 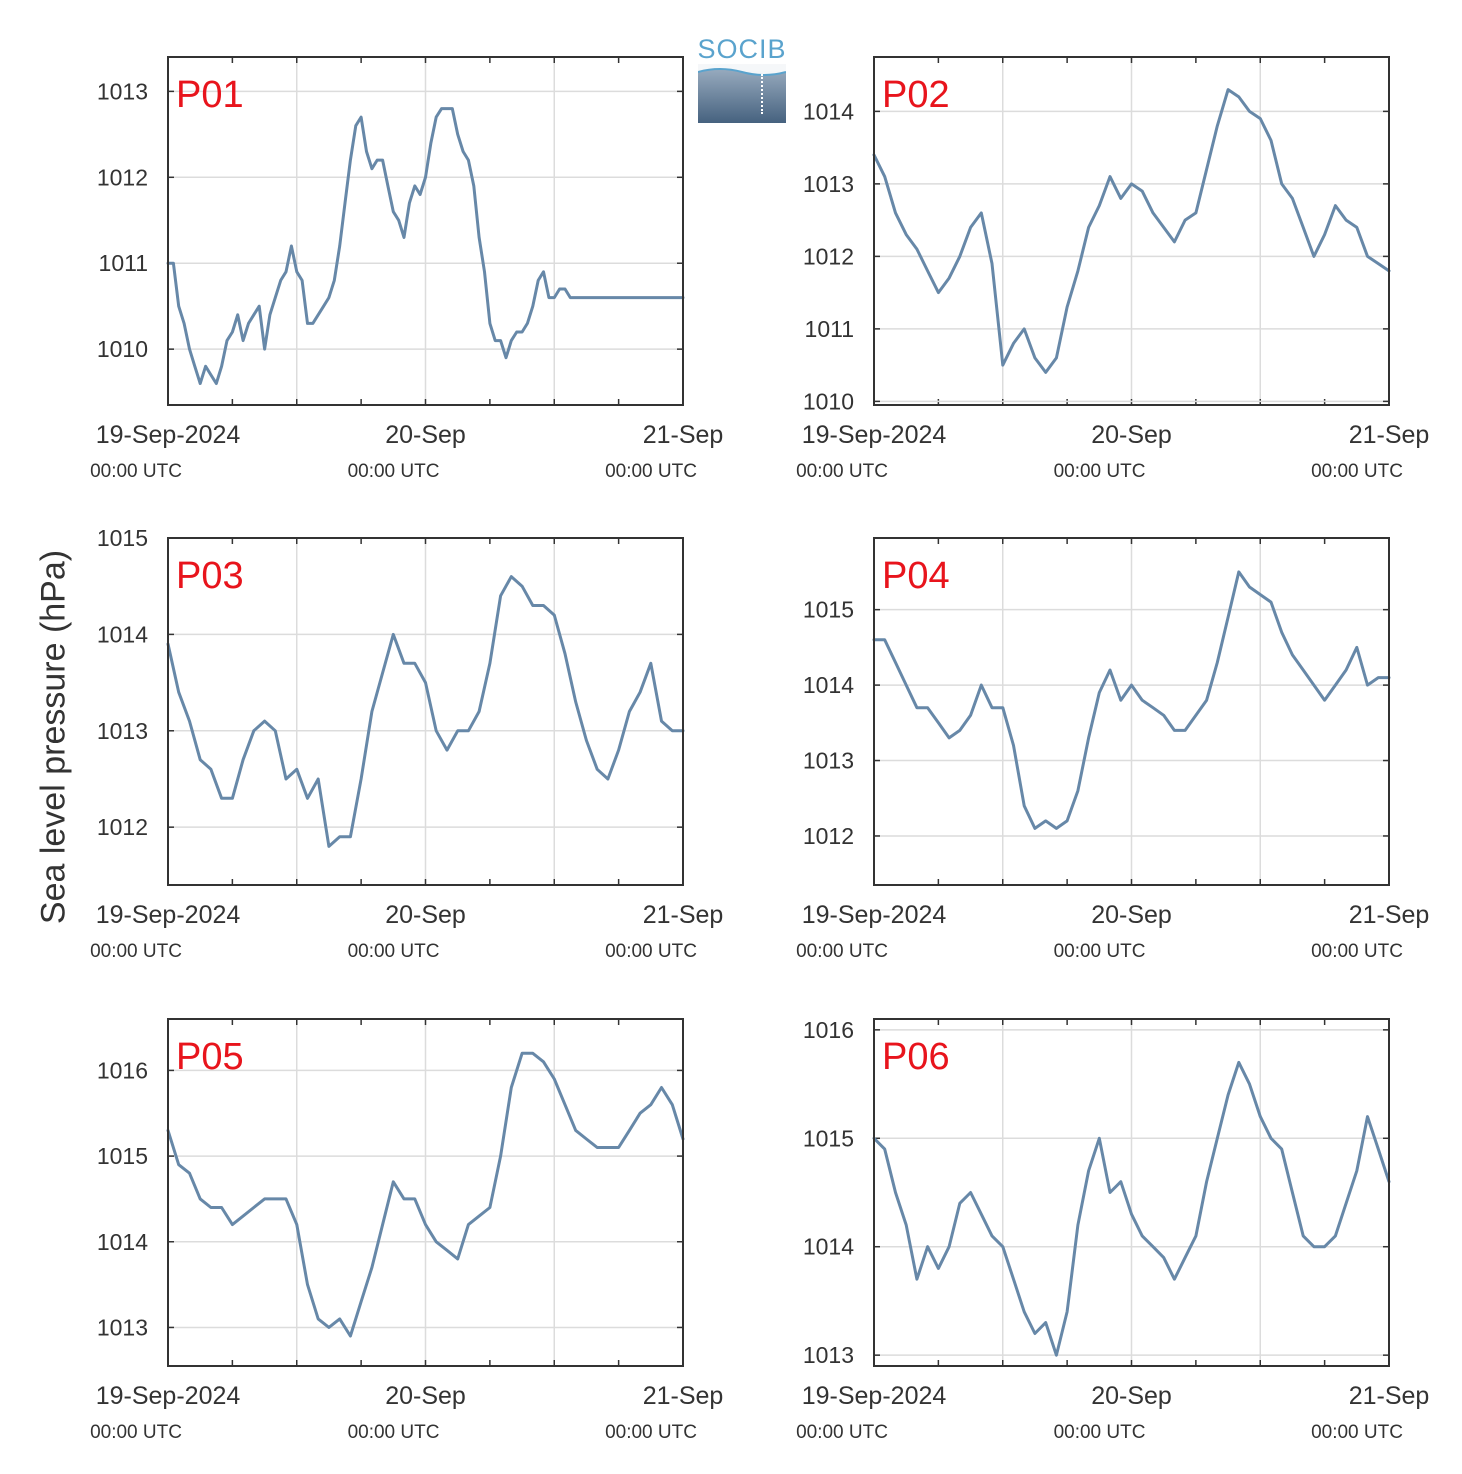 I want to click on logo-wave-icon, so click(x=742, y=70).